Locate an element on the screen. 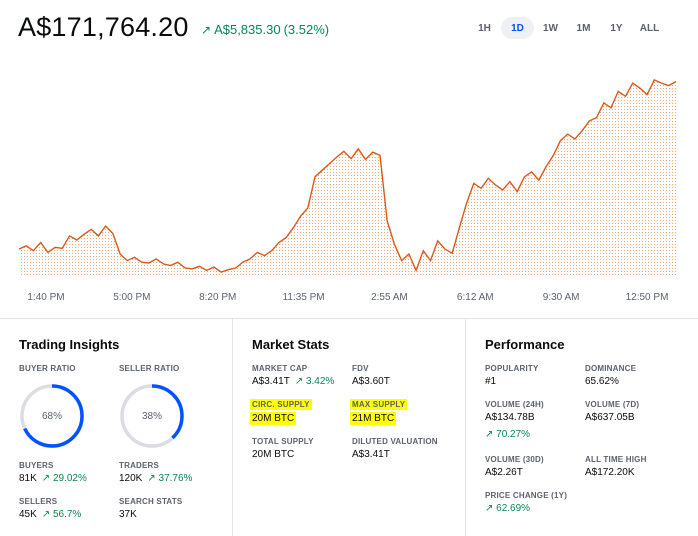 The width and height of the screenshot is (698, 536). volume-24h-stat: VOLUME (24H) A$134.78B ↗ 70.27% is located at coordinates (514, 420).